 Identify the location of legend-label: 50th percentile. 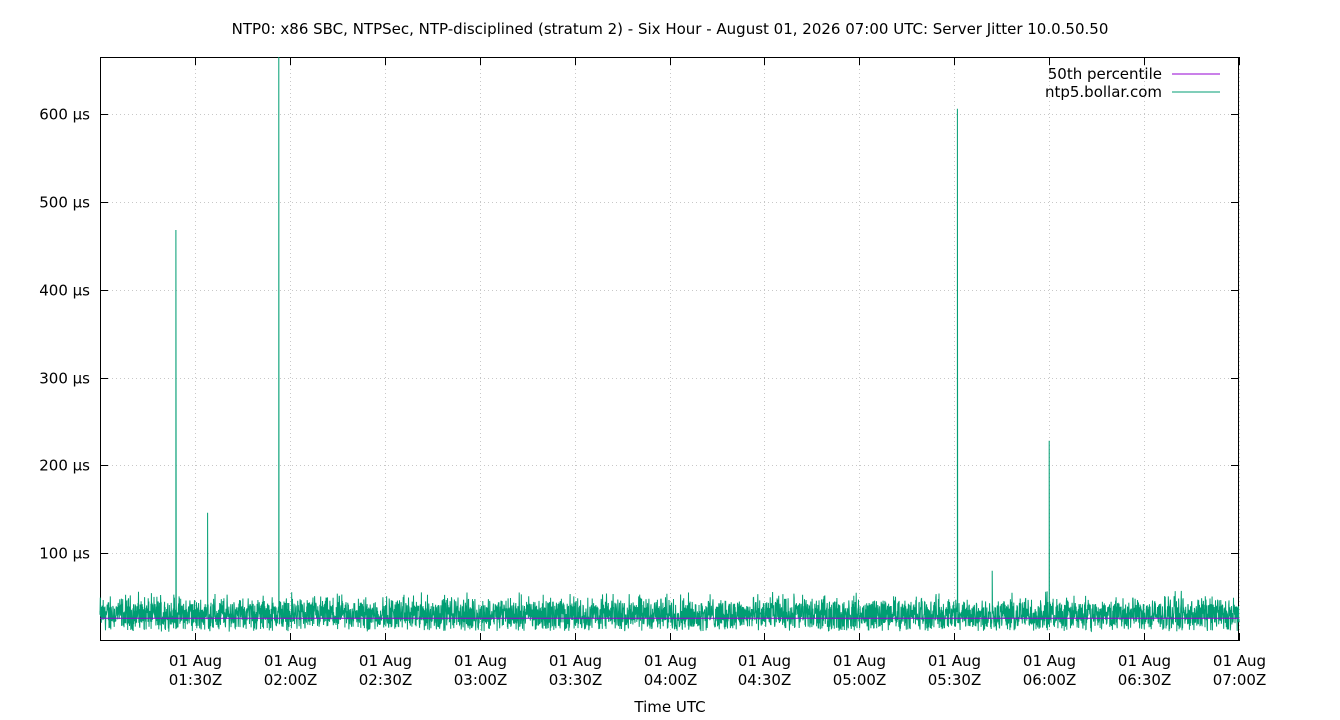
(1105, 74).